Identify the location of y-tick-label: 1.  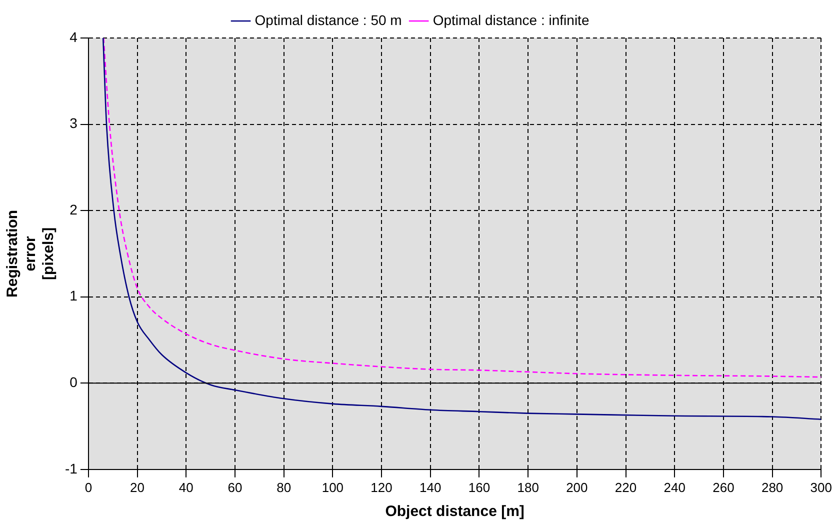
(74, 296).